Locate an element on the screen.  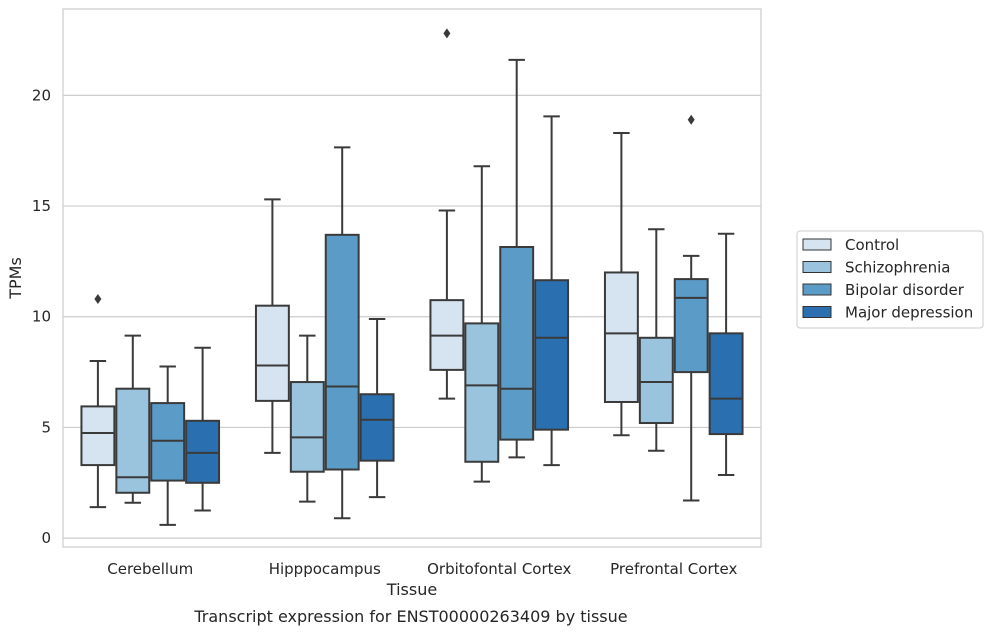
y-tick-label: 0 is located at coordinates (46, 538).